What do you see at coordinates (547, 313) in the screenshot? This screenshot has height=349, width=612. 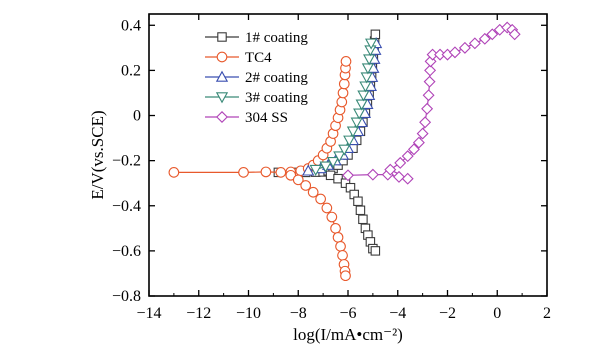 I see `x-tick-label: 2` at bounding box center [547, 313].